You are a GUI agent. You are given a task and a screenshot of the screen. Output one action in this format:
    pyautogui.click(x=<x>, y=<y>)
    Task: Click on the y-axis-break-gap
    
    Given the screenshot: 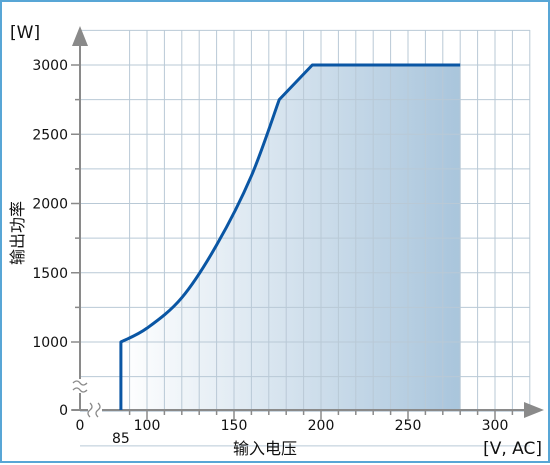 What is the action you would take?
    pyautogui.click(x=80, y=386)
    